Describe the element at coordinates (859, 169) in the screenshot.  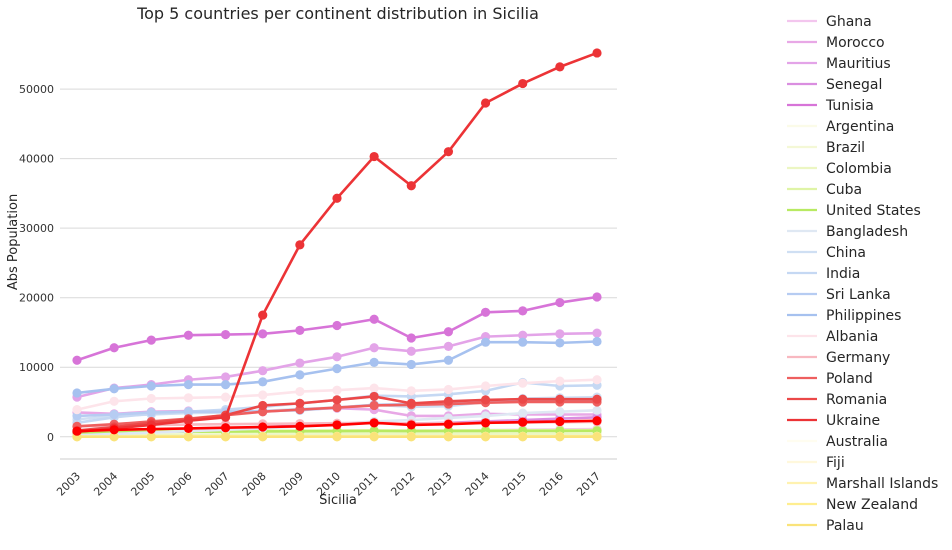
I see `legend-entry: Colombia` at that location.